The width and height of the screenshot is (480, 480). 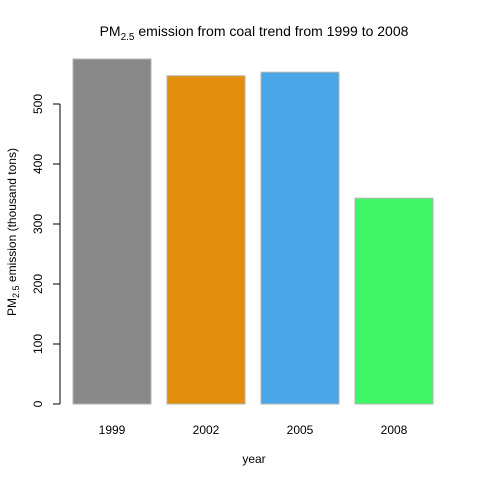 I want to click on y-axis-label-suffix: emission (thousand tons), so click(x=12, y=216).